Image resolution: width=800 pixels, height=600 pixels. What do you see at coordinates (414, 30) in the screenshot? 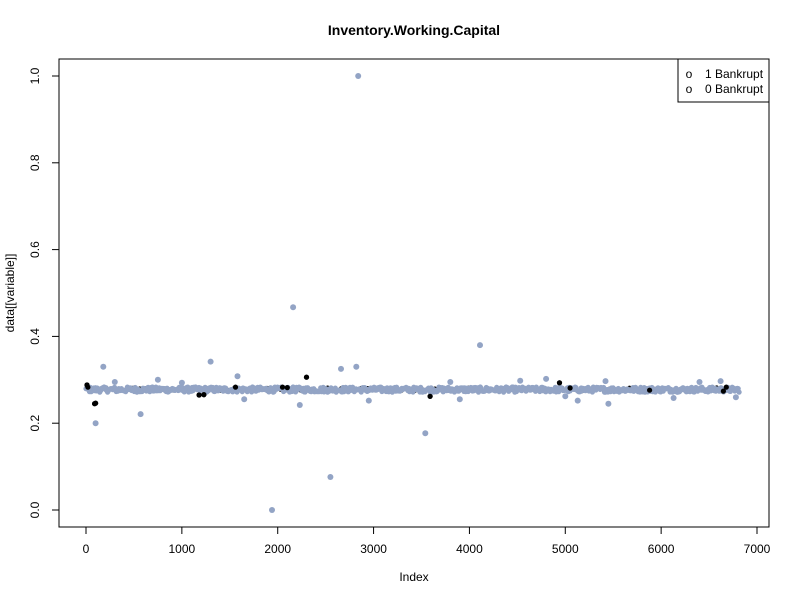
I see `chart-title: Inventory.Working.Capital` at bounding box center [414, 30].